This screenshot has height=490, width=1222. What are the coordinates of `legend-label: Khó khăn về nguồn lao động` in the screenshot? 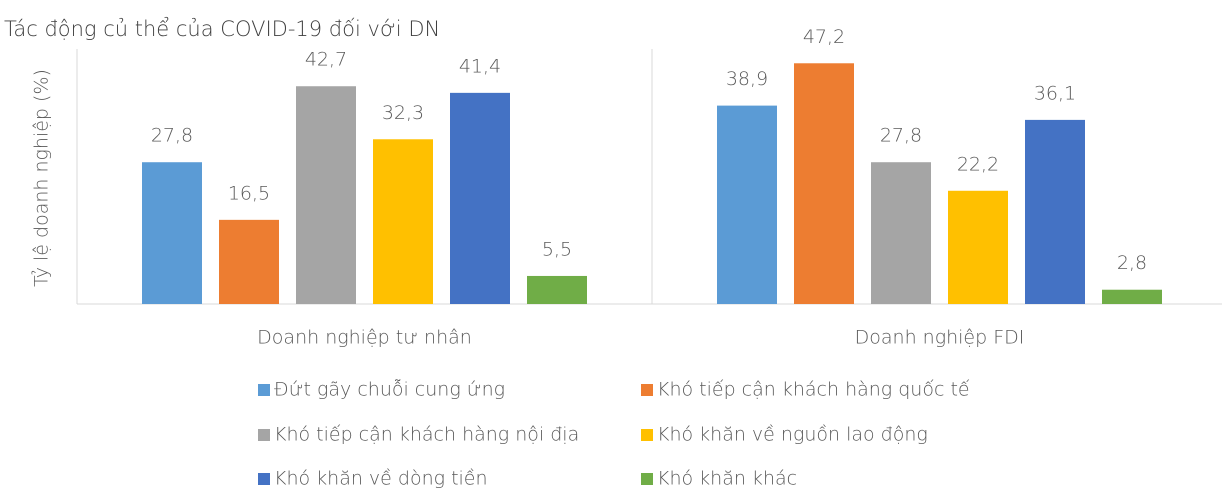 It's located at (792, 435).